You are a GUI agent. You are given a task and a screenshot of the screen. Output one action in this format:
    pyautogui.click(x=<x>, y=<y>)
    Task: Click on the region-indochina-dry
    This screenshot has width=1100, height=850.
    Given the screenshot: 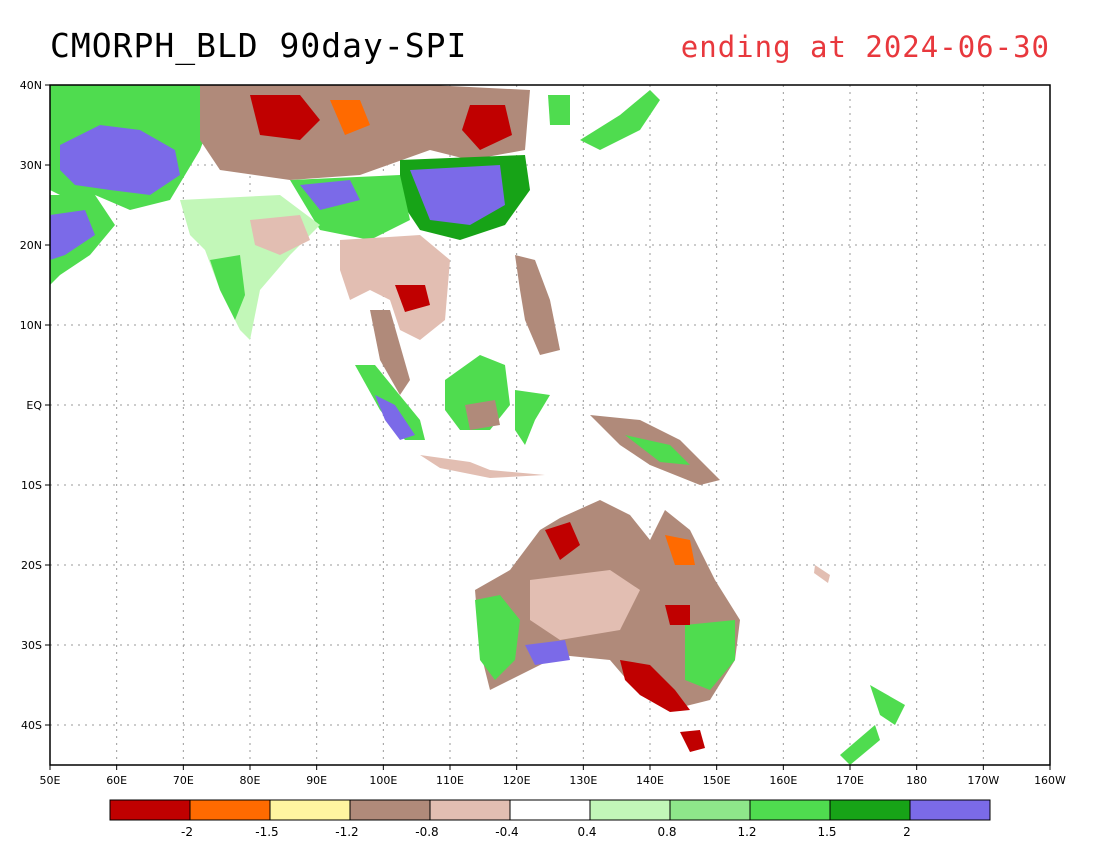 What is the action you would take?
    pyautogui.click(x=412, y=298)
    